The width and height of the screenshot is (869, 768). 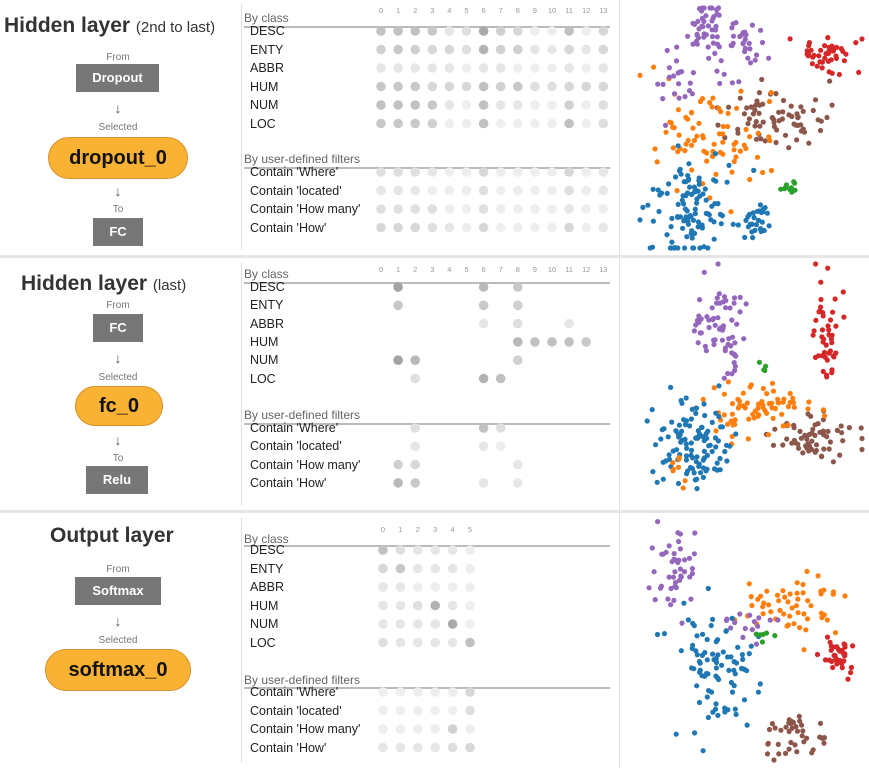 What do you see at coordinates (118, 232) in the screenshot?
I see `to-layer-button: FC` at bounding box center [118, 232].